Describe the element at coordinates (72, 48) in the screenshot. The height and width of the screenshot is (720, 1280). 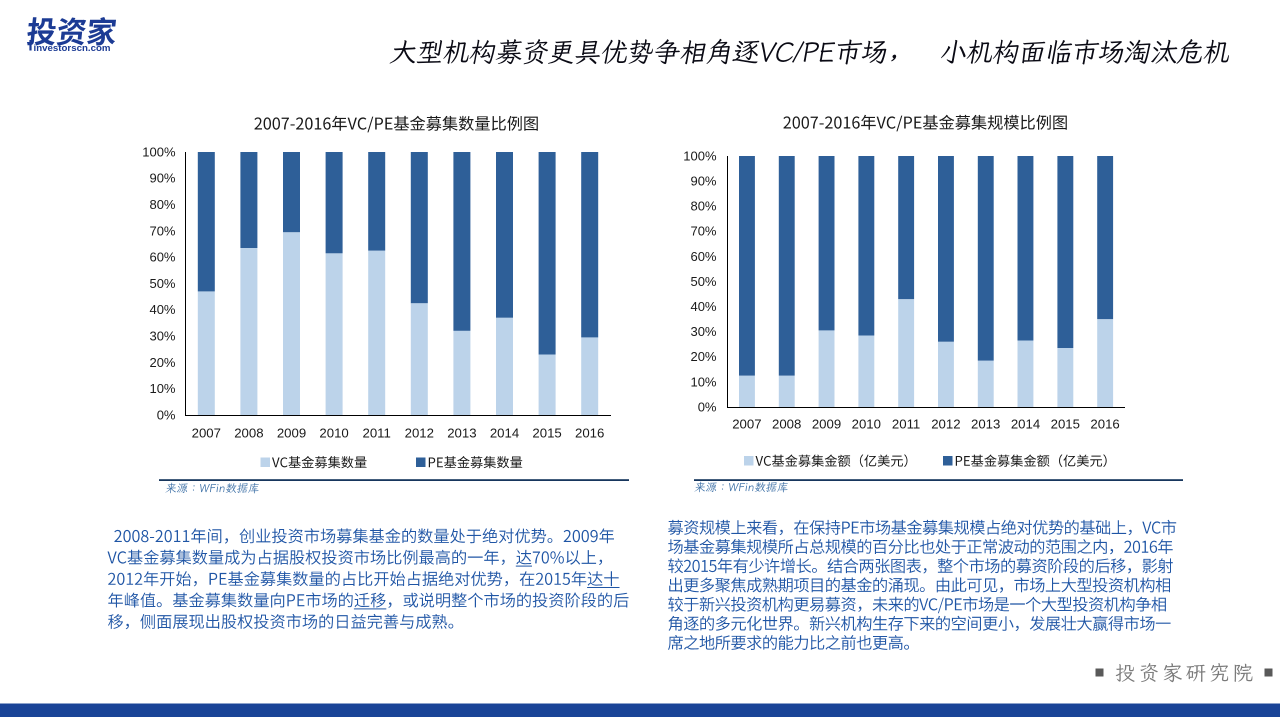
I see `svg-text: investorscn.com` at that location.